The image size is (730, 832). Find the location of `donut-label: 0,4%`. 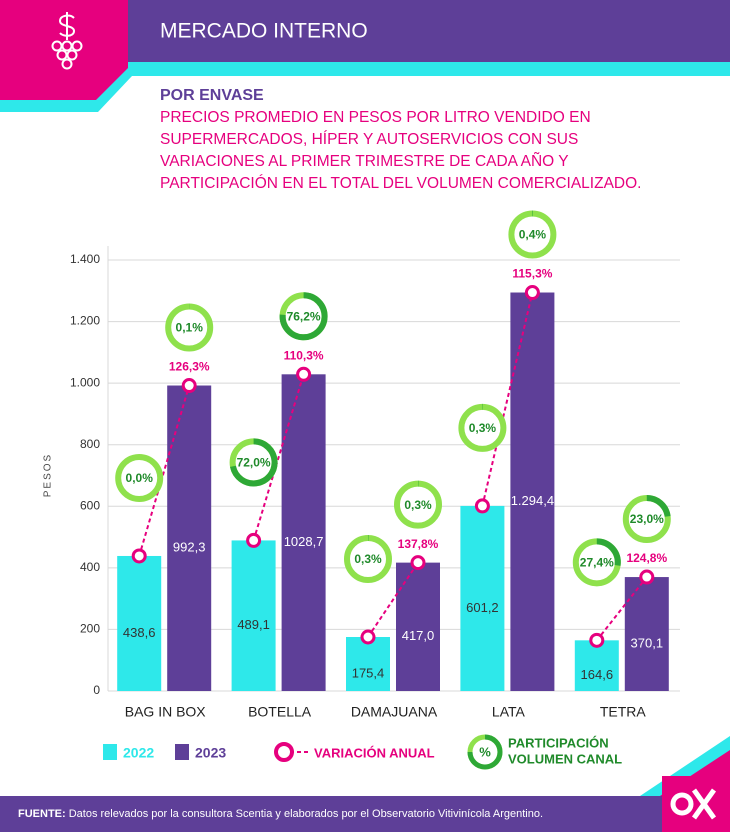

donut-label: 0,4% is located at coordinates (533, 235).